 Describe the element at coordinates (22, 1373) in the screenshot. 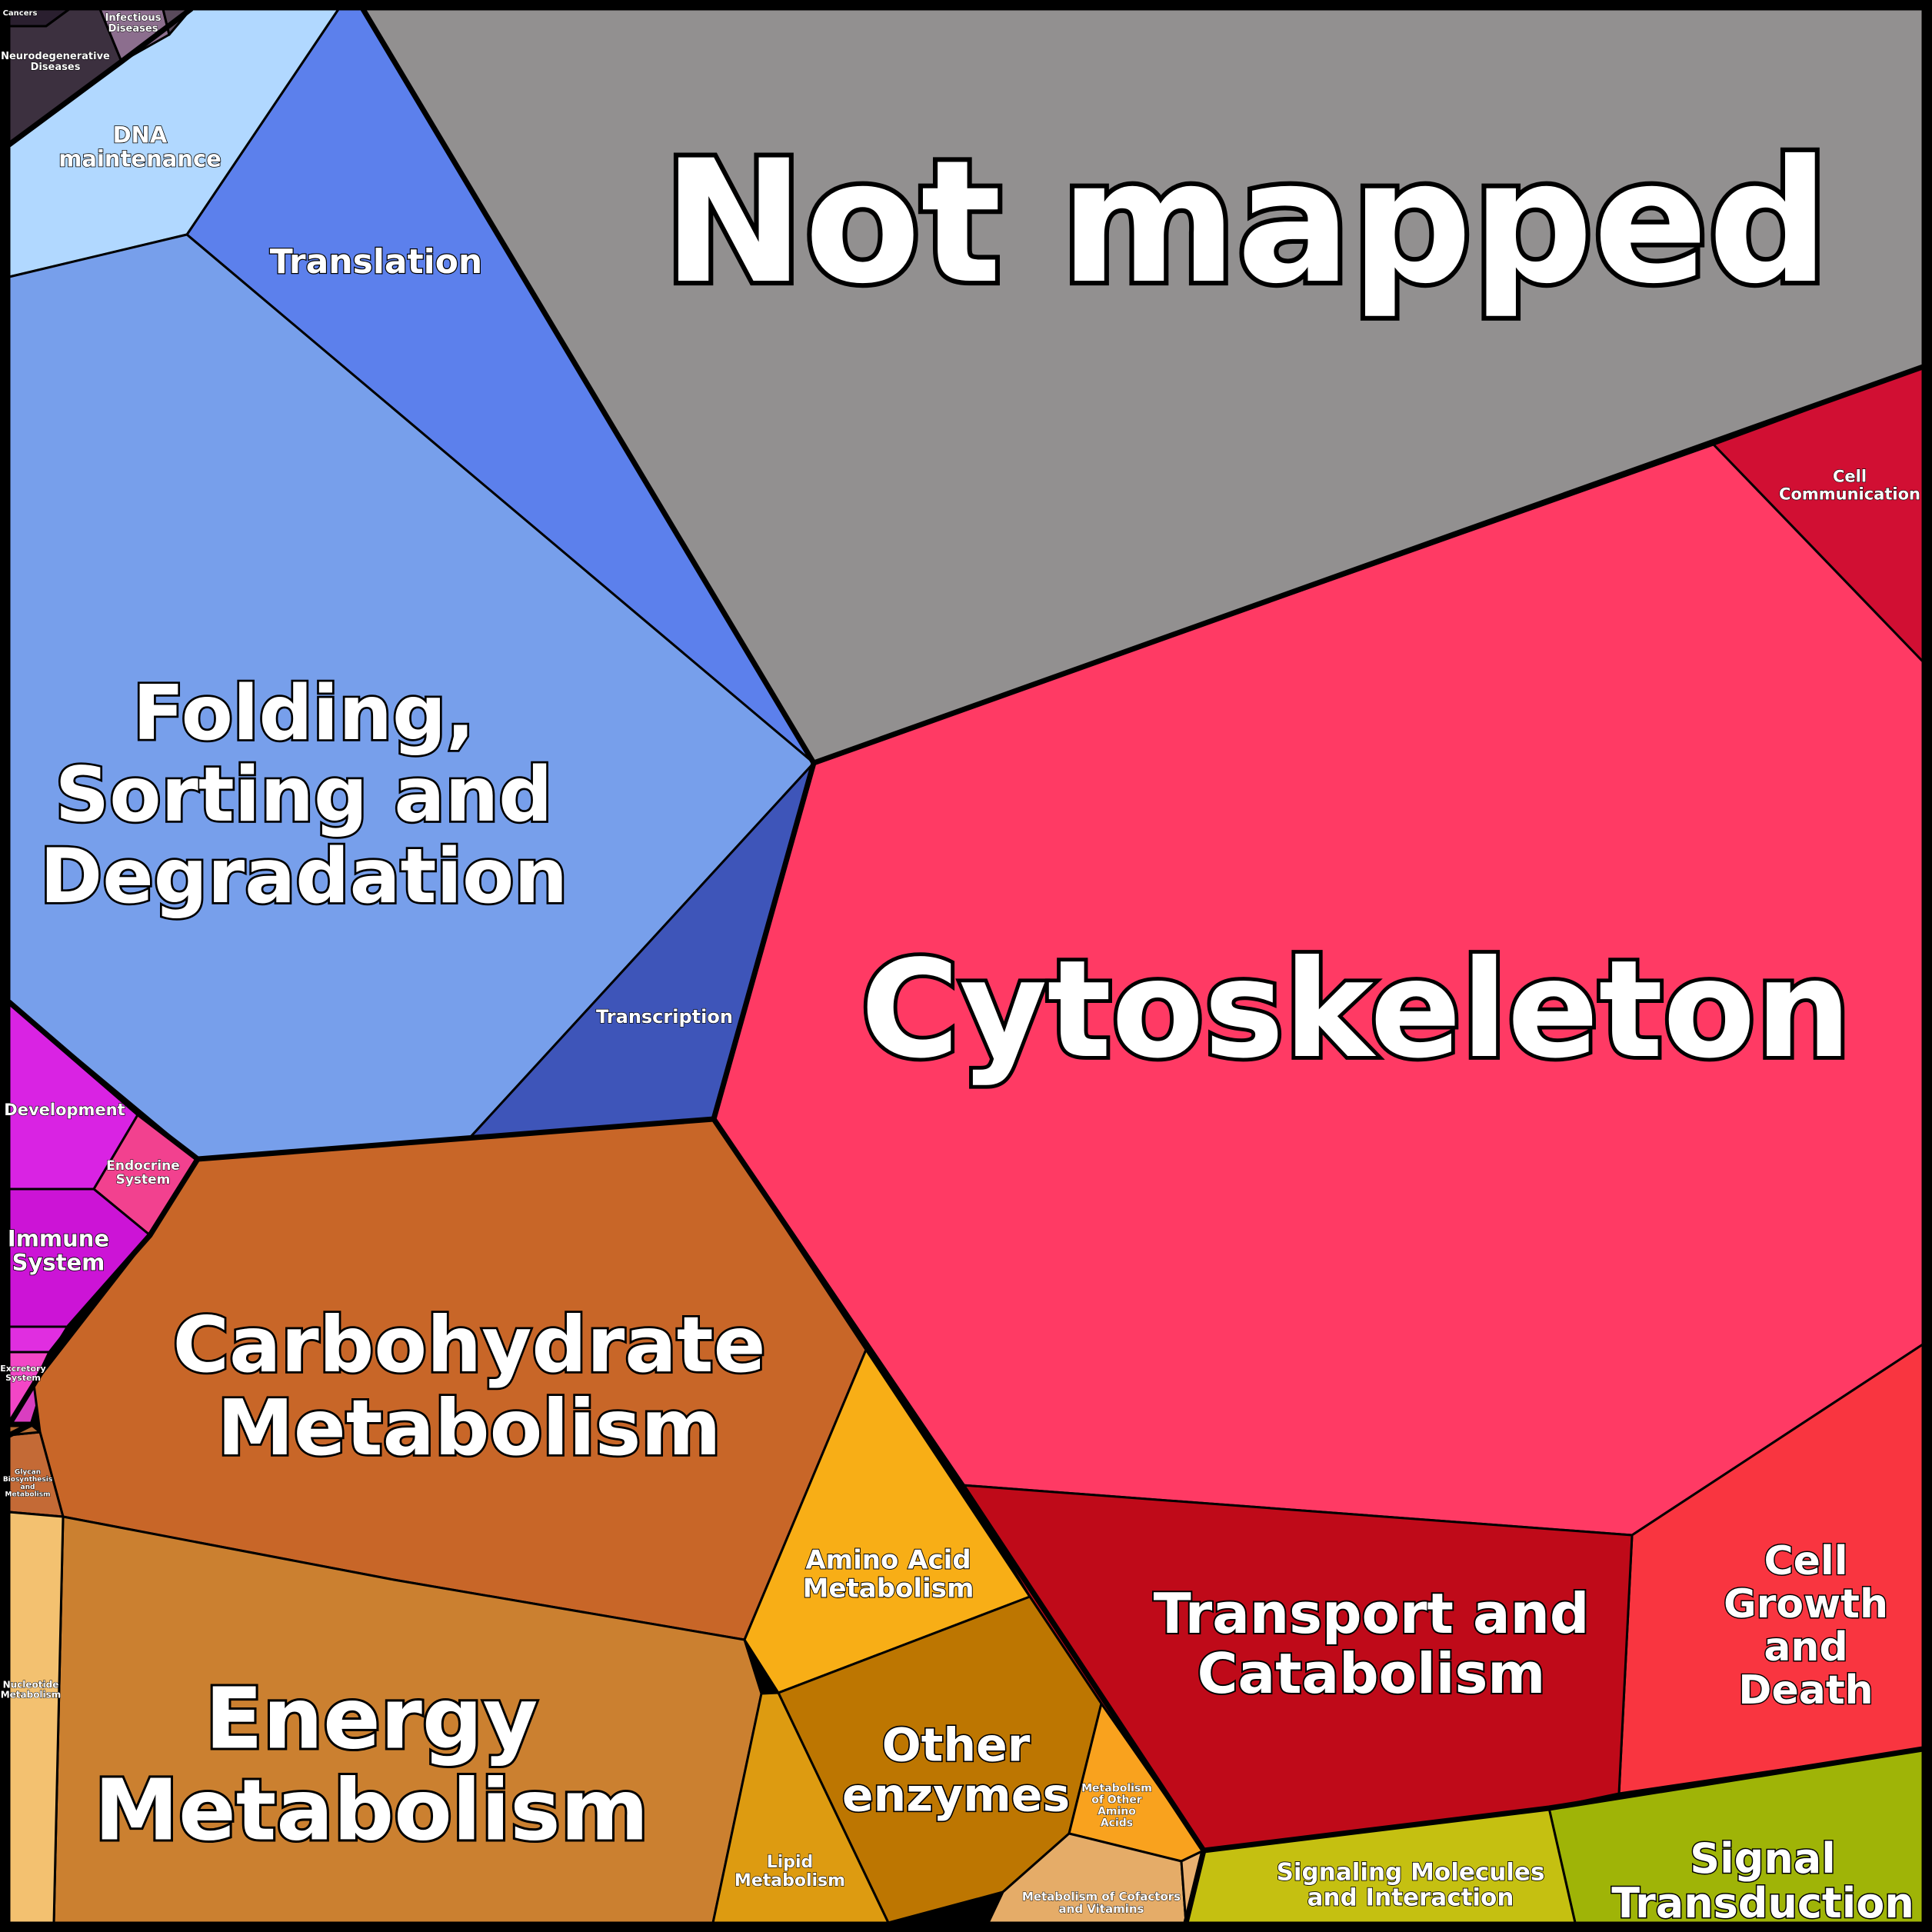

I see `label-excretory: Excretory System` at that location.